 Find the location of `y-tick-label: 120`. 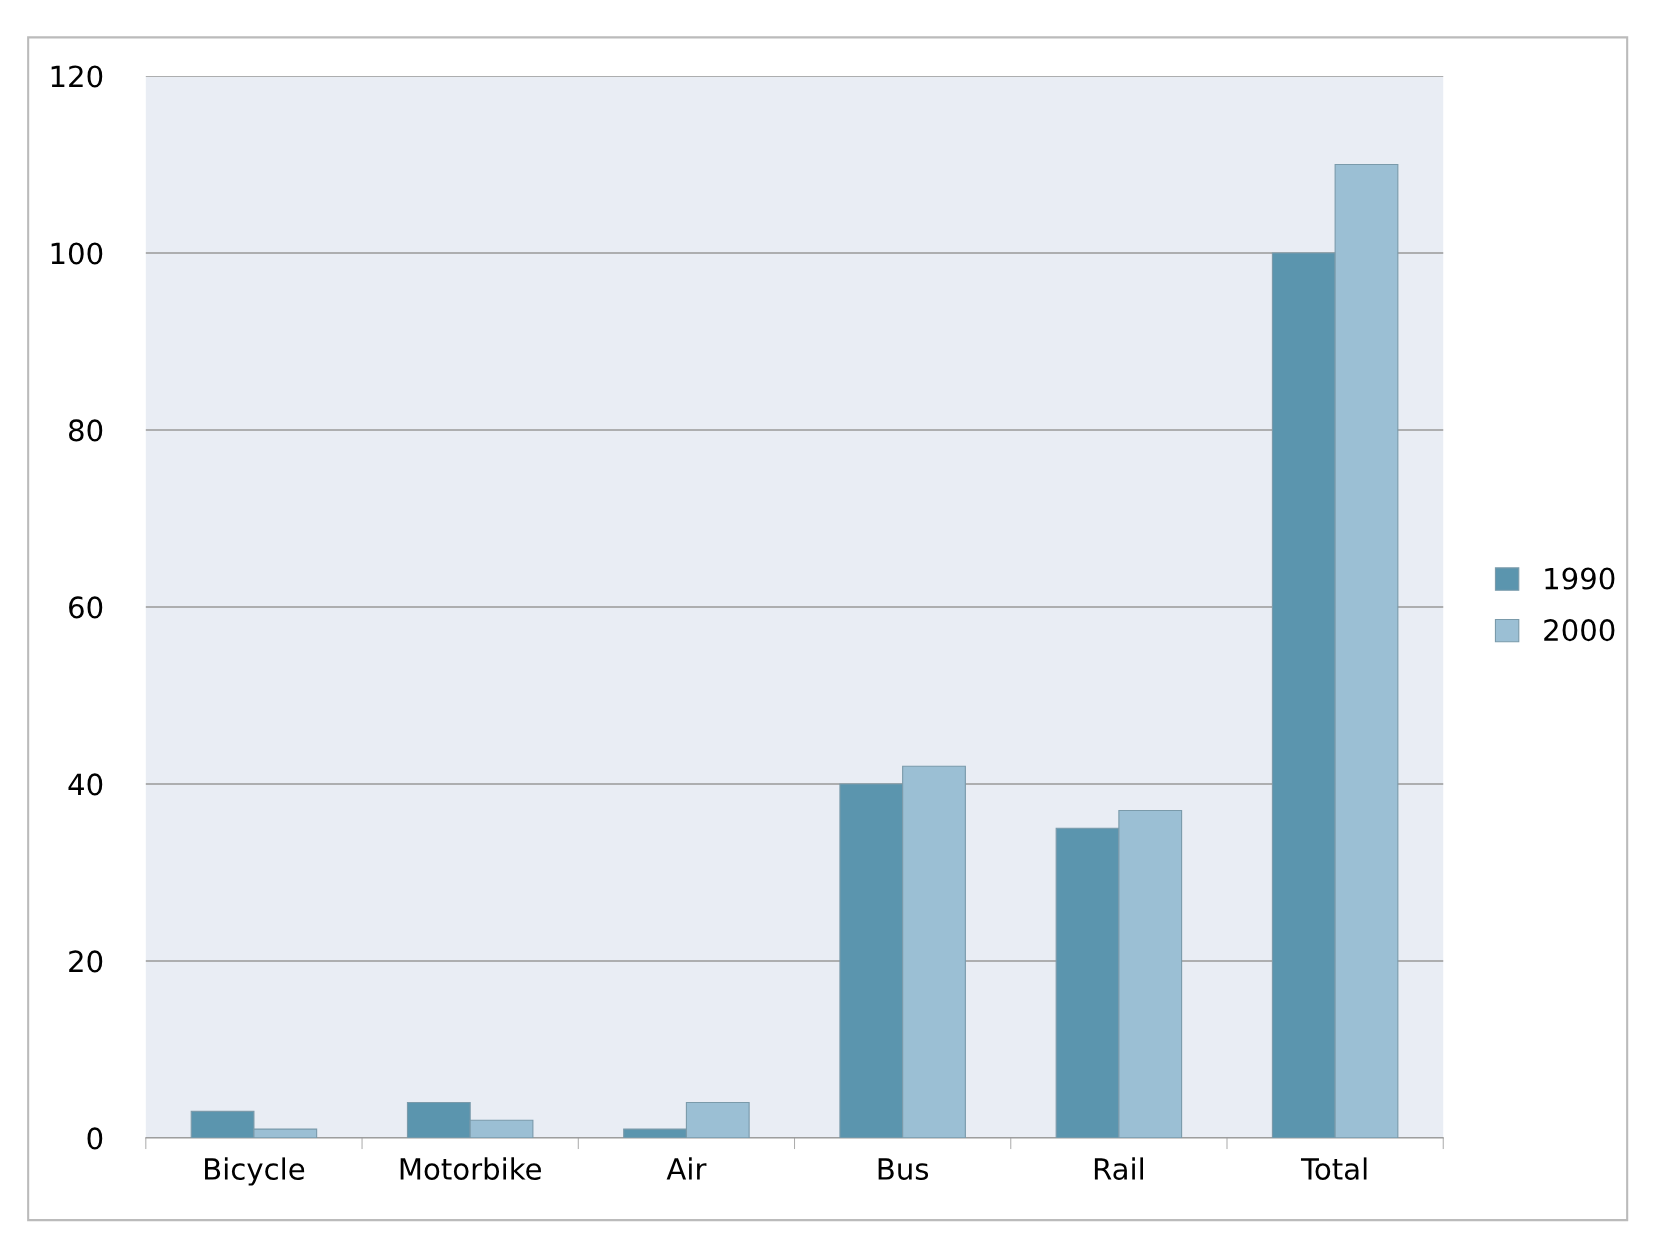

y-tick-label: 120 is located at coordinates (77, 76).